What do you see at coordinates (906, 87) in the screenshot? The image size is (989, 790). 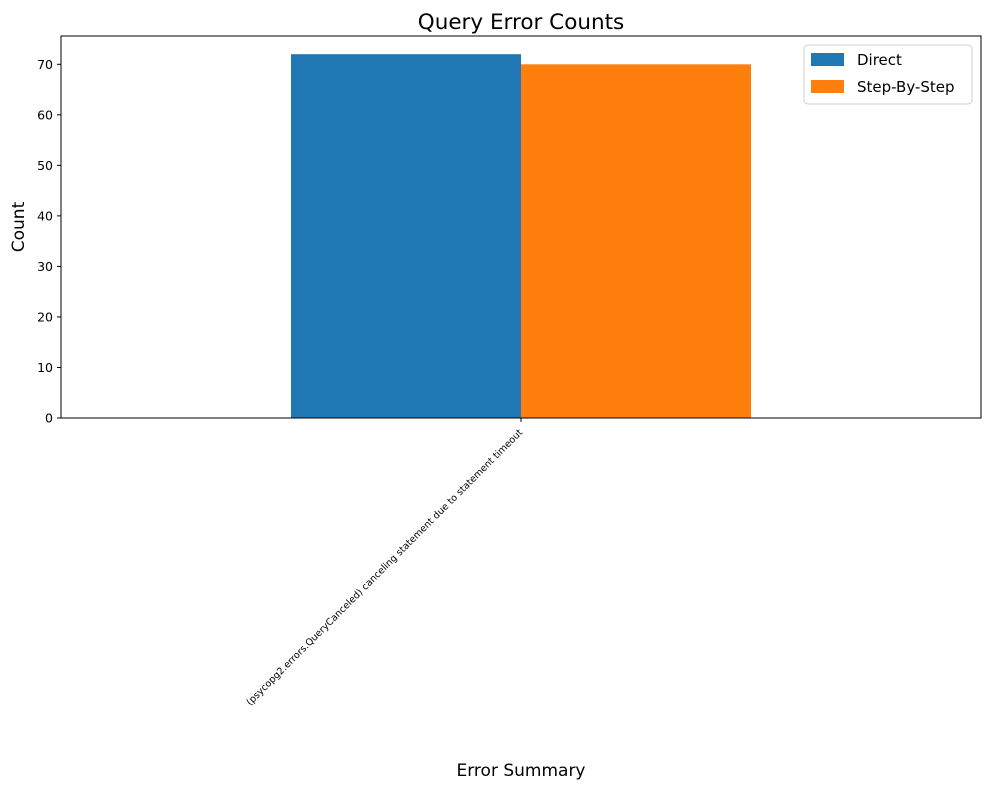 I see `legend-label: Step-By-Step` at bounding box center [906, 87].